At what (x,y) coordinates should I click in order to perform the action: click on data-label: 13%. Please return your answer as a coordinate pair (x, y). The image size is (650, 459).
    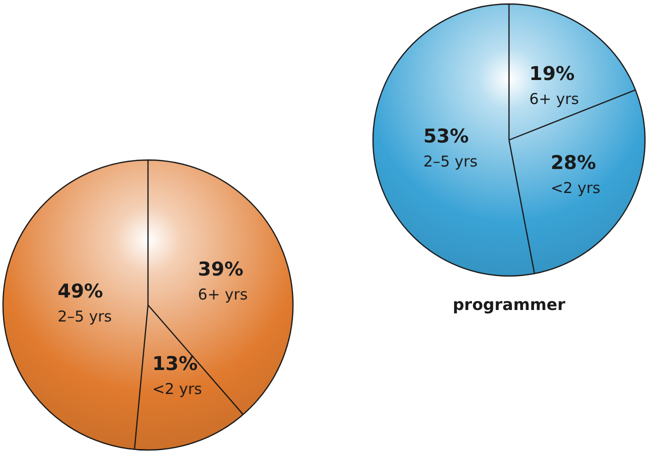
    Looking at the image, I should click on (175, 364).